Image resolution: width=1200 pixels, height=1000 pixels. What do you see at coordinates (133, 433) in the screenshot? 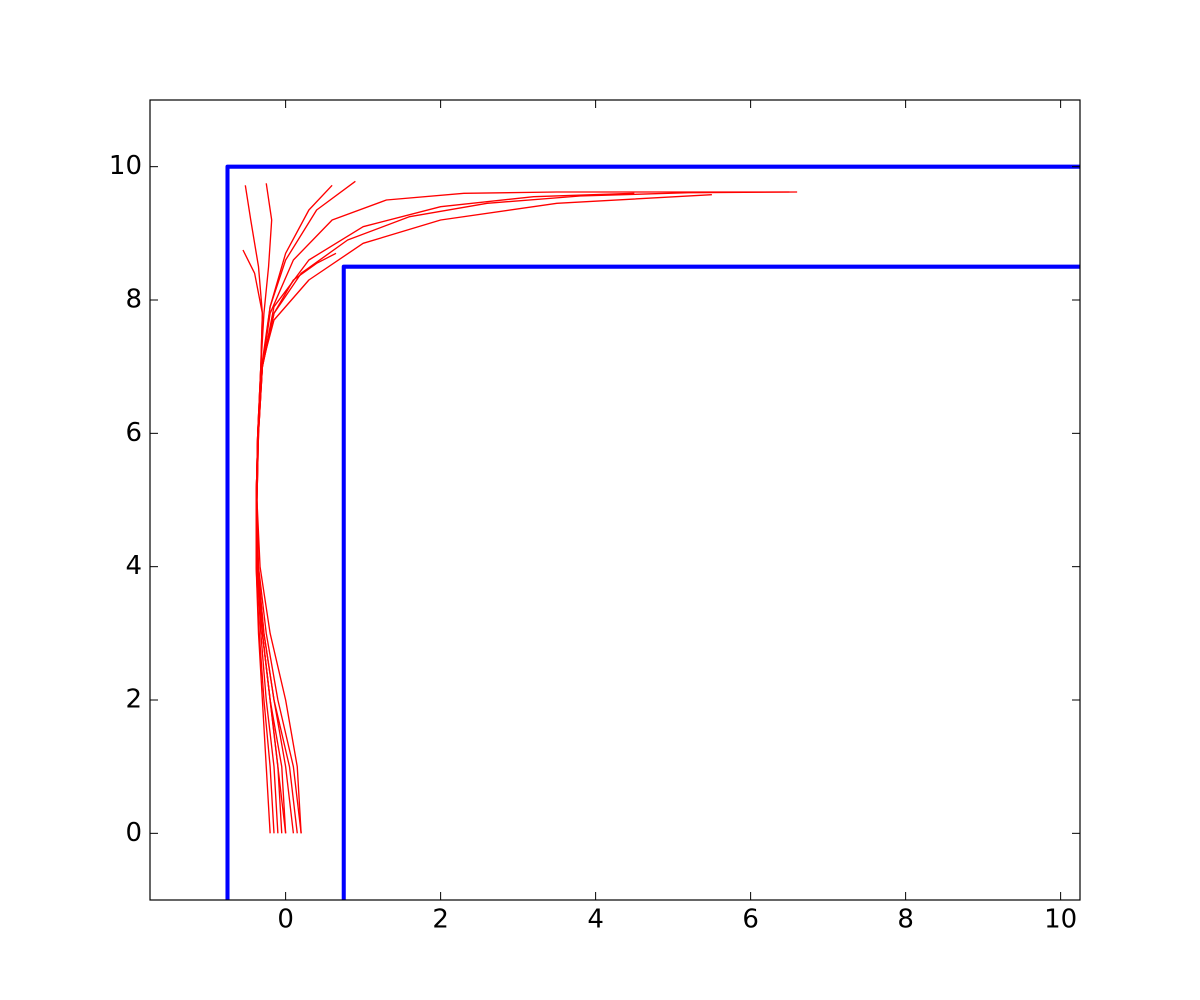
I see `y-tick-label: 6` at bounding box center [133, 433].